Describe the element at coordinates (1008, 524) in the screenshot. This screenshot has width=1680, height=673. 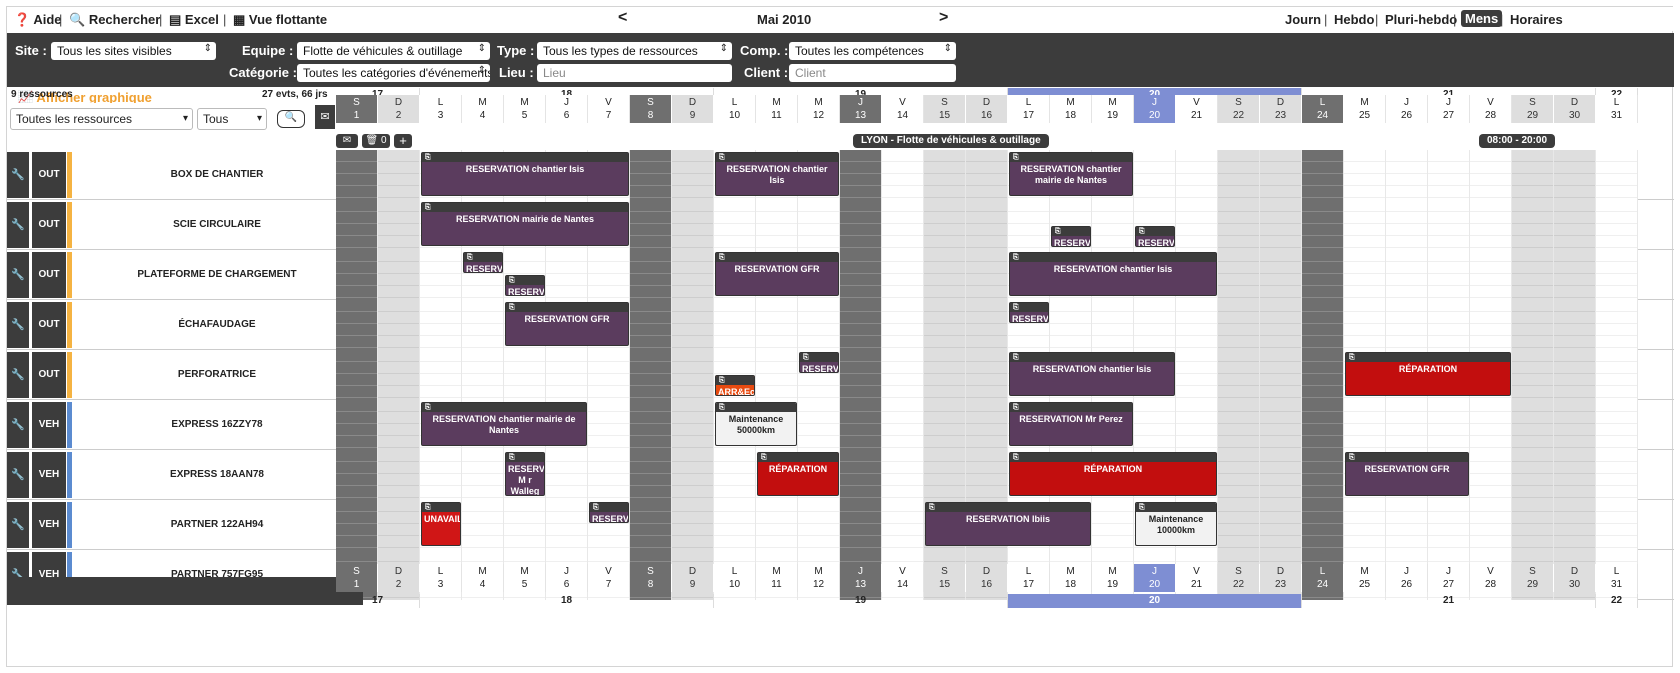
I see `event-block: ⎘ RESERVATION Ibiis` at that location.